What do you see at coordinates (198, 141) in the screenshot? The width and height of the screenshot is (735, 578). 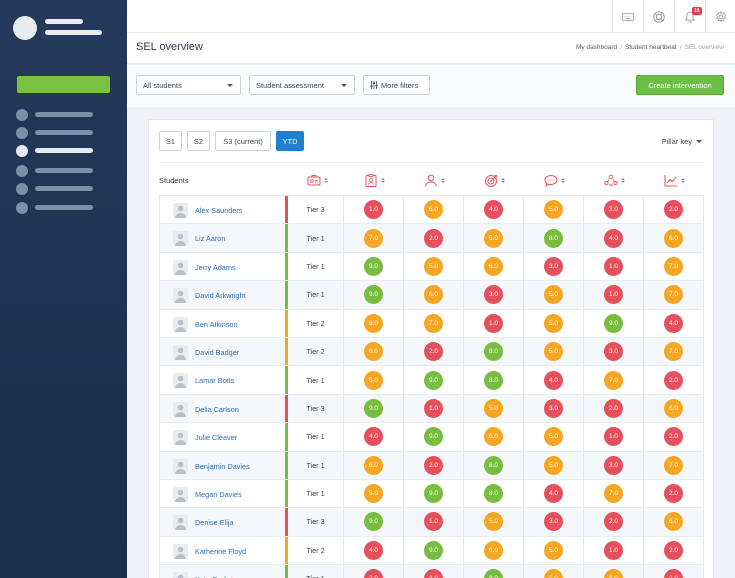 I see `period-s2-button: S2` at bounding box center [198, 141].